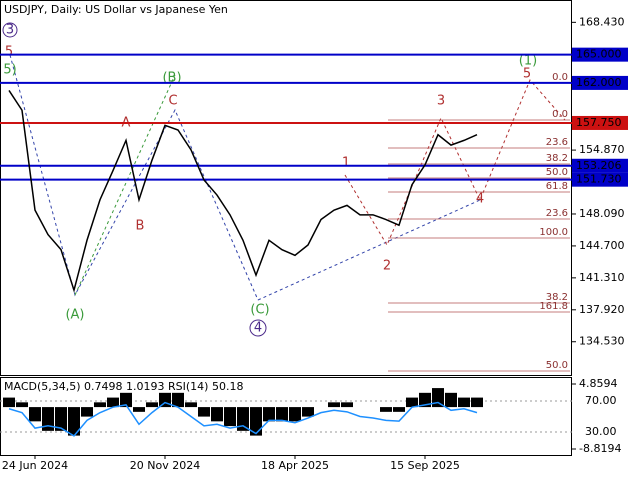  I want to click on wave-label: B, so click(140, 226).